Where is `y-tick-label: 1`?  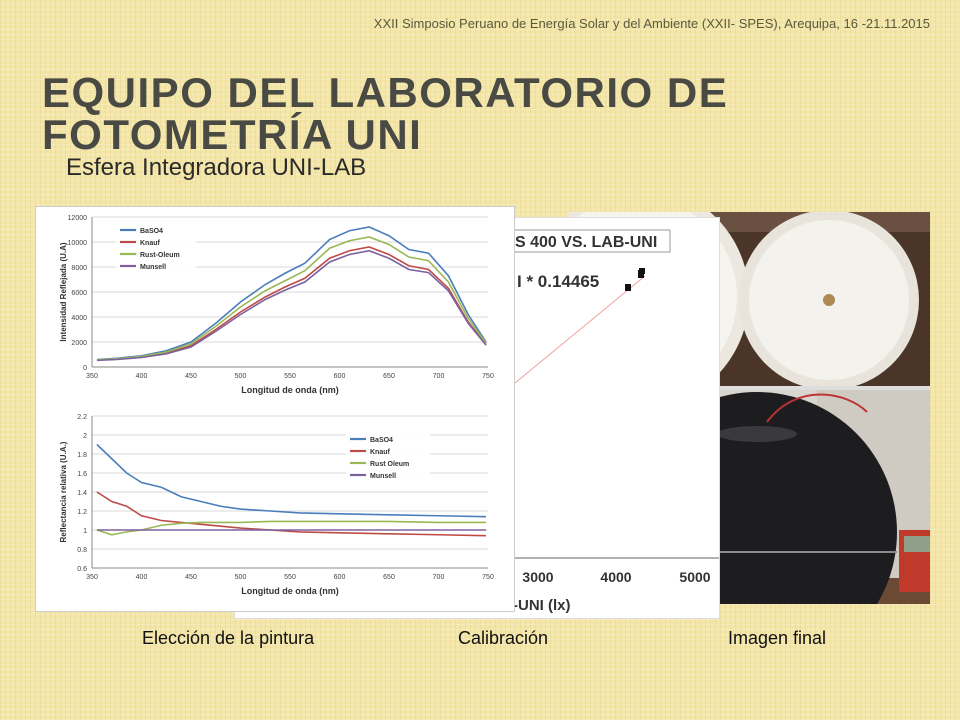
y-tick-label: 1 is located at coordinates (85, 531).